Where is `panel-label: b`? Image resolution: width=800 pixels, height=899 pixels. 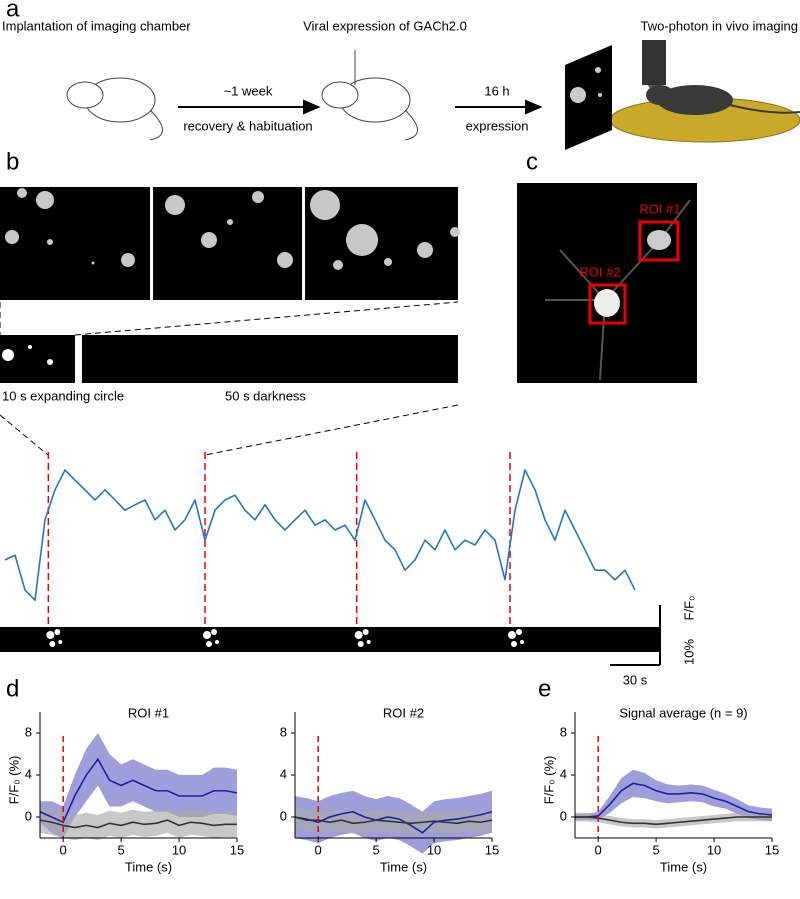
panel-label: b is located at coordinates (12, 161).